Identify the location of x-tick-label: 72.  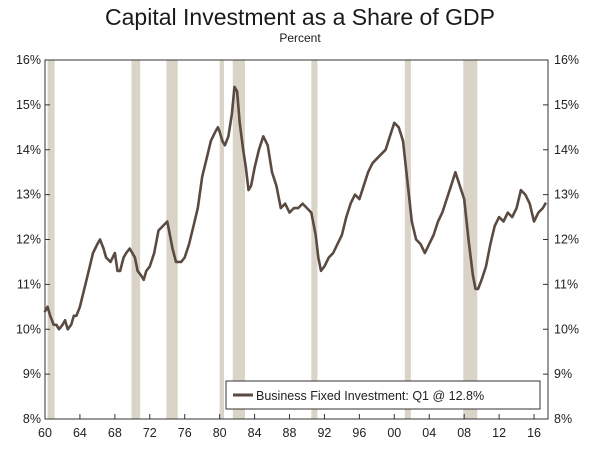
(150, 433).